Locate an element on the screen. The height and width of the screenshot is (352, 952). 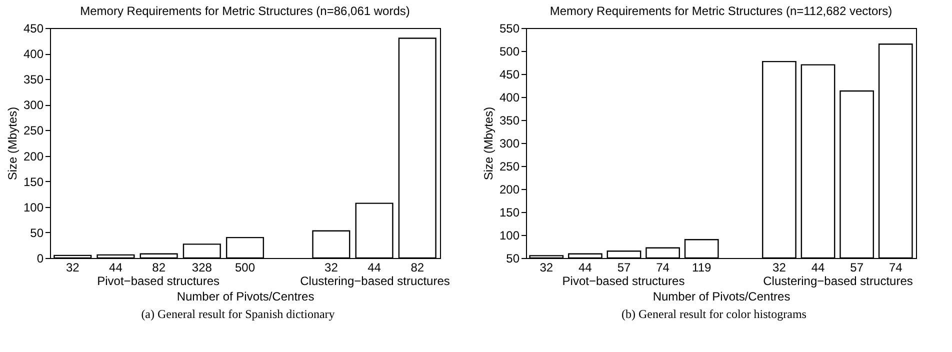
x-tick-label: 119 is located at coordinates (702, 267).